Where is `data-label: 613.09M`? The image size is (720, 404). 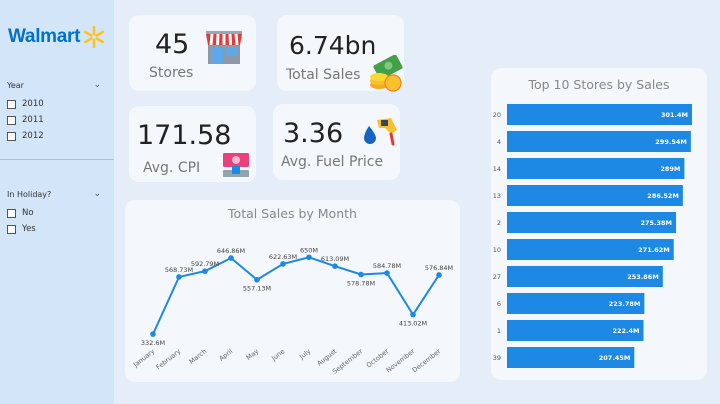 data-label: 613.09M is located at coordinates (335, 259).